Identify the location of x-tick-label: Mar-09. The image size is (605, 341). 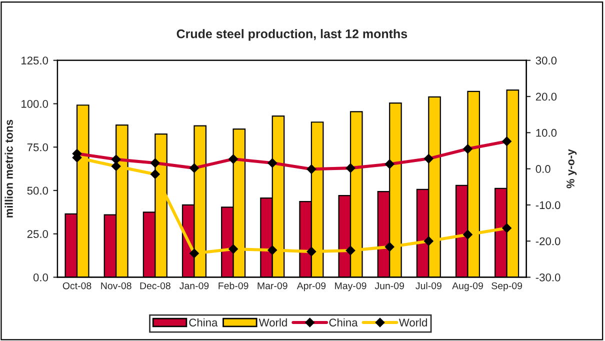
(273, 286).